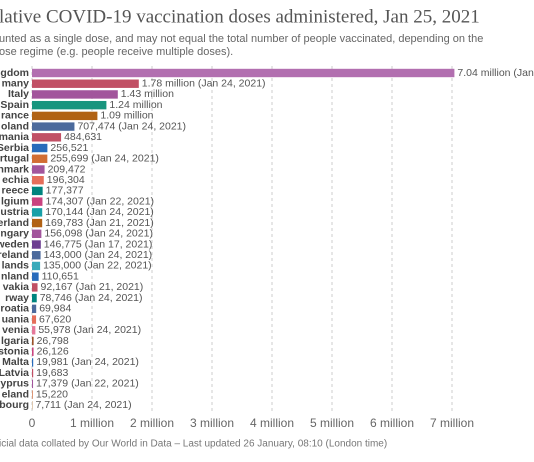  I want to click on value-label: 26,126, so click(53, 352).